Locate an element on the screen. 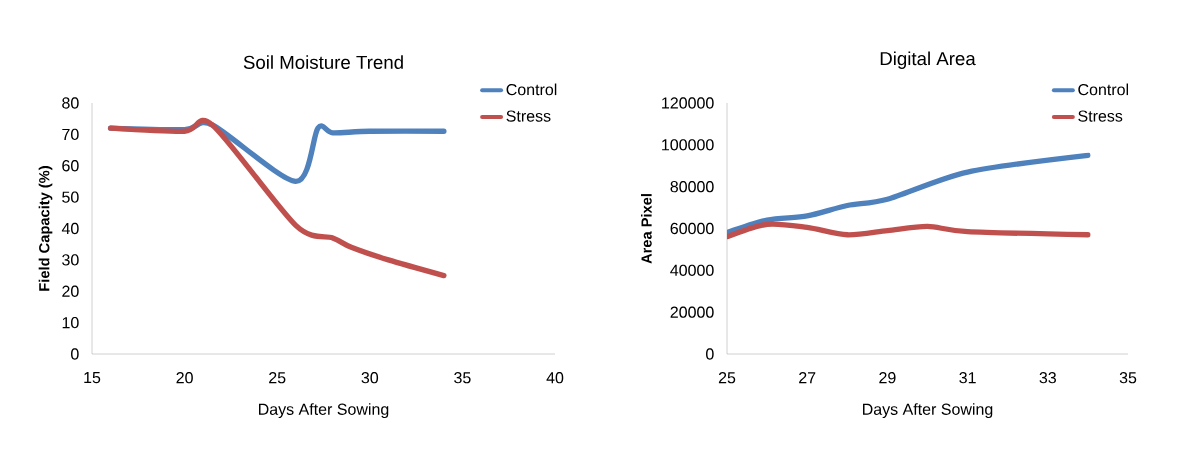  y-tick-label: 60 is located at coordinates (70, 166).